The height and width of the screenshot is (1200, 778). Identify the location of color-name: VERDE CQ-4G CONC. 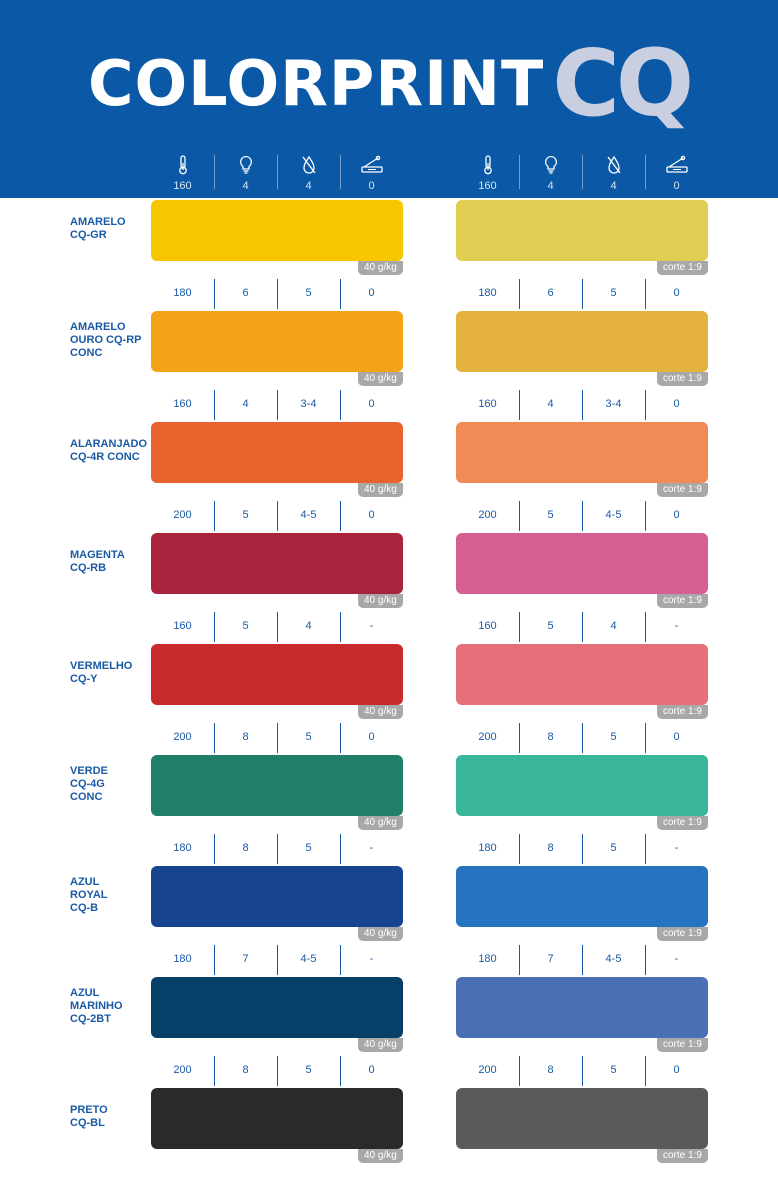
(89, 784).